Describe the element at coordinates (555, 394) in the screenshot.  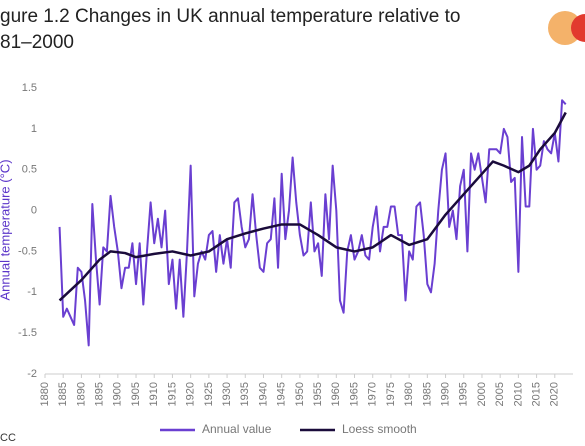
I see `x-tick-label: 2020` at that location.